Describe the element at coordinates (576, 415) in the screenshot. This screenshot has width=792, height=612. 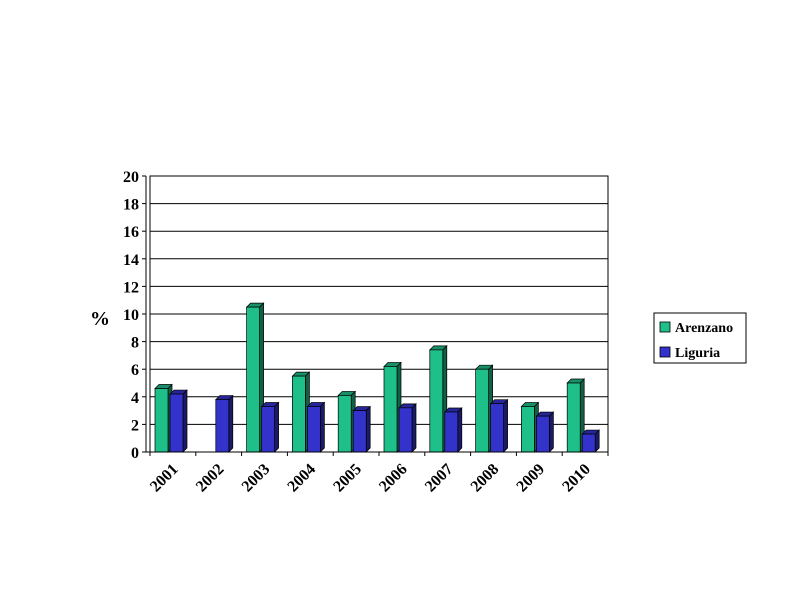
I see `bar-arenzano-2010` at that location.